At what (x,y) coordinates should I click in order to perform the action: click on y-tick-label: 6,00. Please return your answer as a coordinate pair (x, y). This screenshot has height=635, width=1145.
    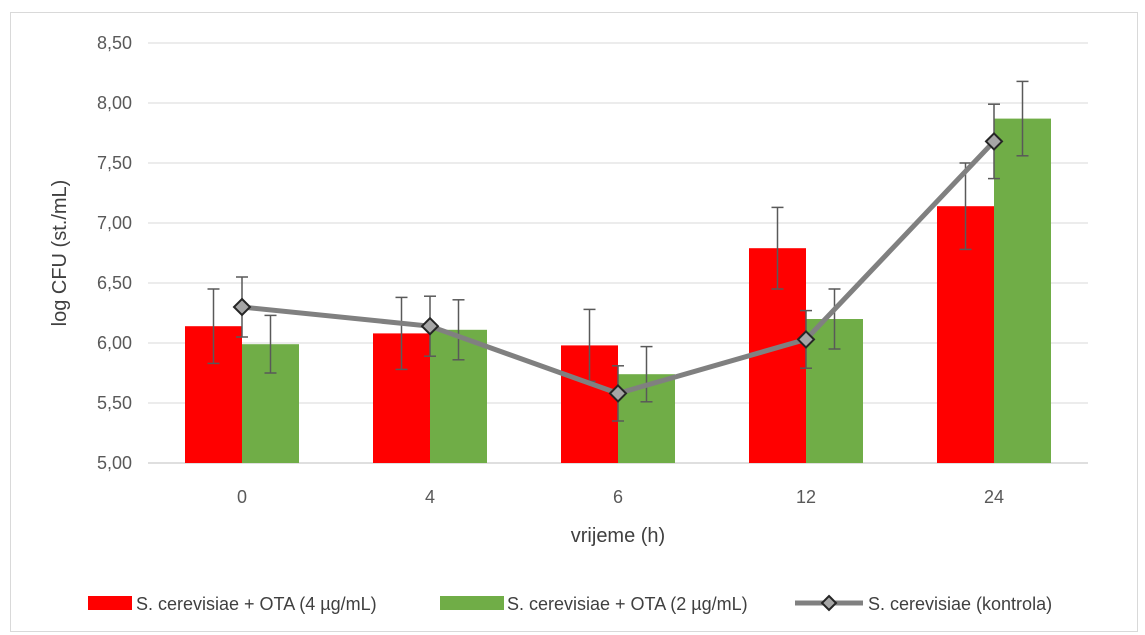
    Looking at the image, I should click on (114, 343).